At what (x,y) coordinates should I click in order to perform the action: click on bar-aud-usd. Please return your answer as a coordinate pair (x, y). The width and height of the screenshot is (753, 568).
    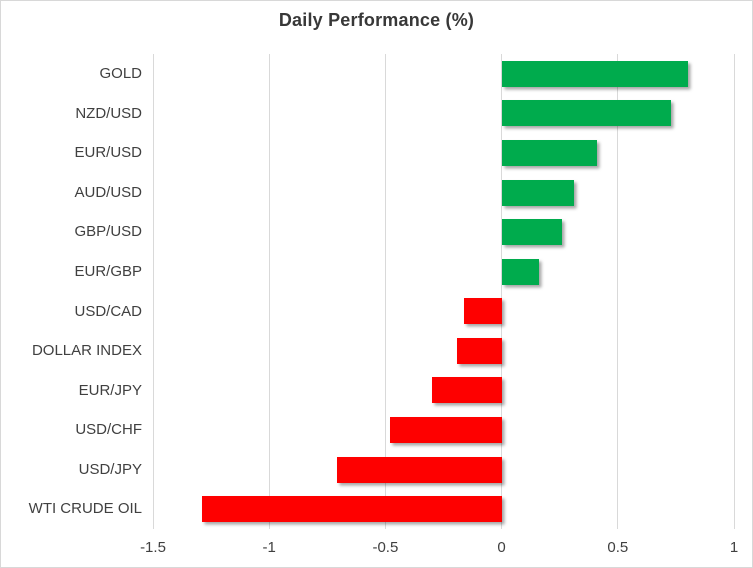
    Looking at the image, I should click on (537, 192).